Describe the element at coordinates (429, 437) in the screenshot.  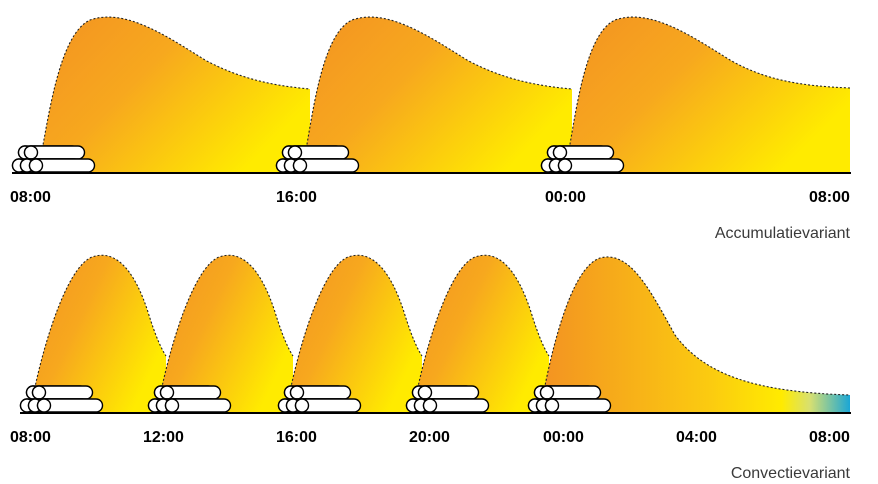
I see `tick-label: 20:00` at that location.